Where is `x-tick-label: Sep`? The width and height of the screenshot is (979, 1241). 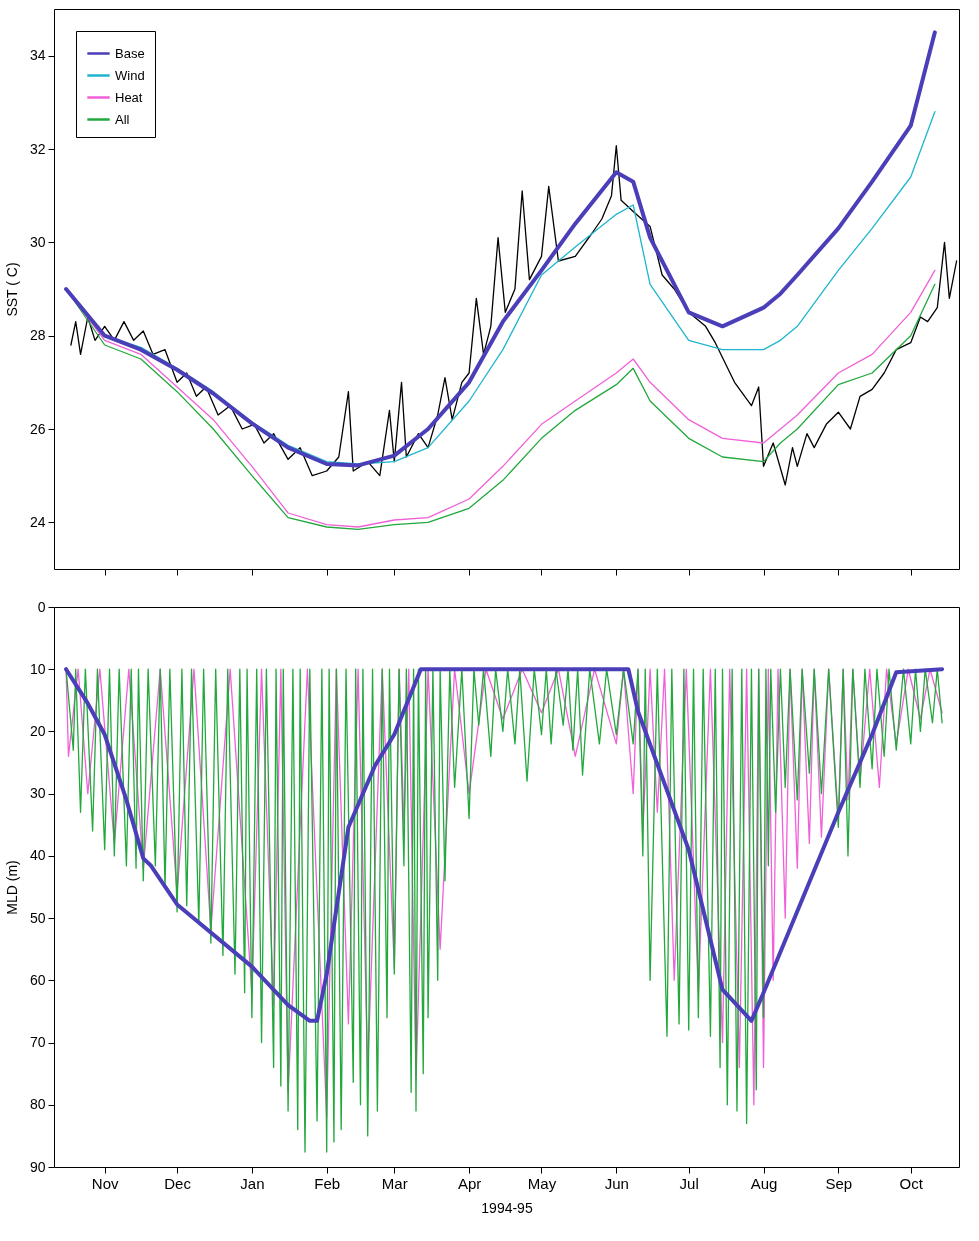
x-tick-label: Sep is located at coordinates (839, 1183).